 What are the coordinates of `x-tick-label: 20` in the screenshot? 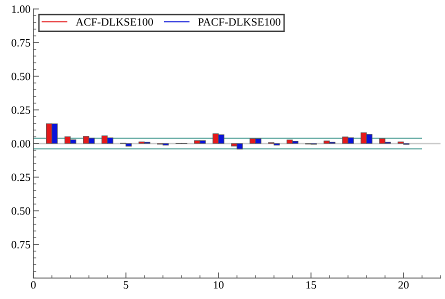 It's located at (403, 285).